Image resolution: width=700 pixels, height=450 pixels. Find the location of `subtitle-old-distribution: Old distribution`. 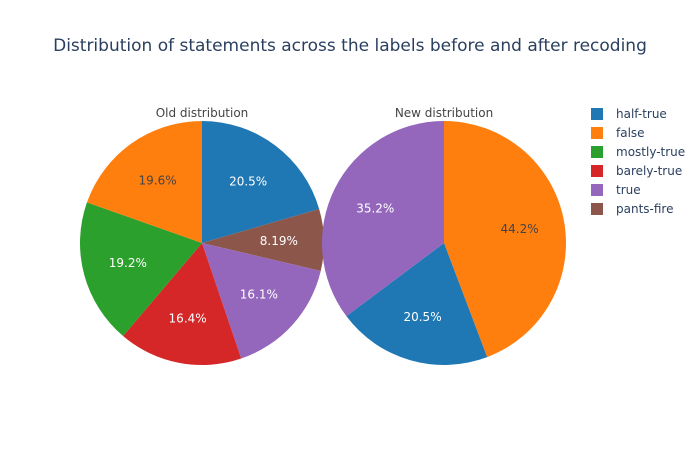

subtitle-old-distribution: Old distribution is located at coordinates (202, 113).